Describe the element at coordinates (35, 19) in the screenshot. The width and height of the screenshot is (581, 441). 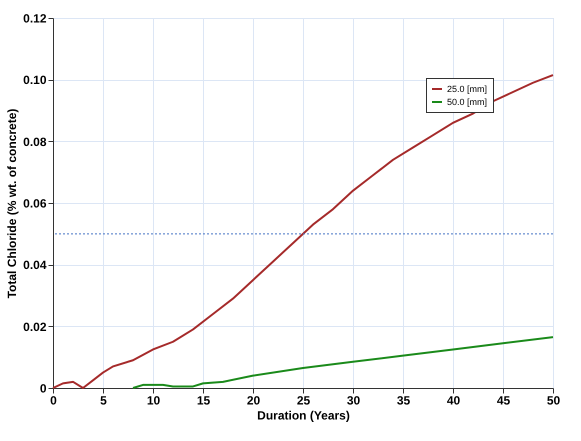
I see `y-tick-label: 0.12` at that location.